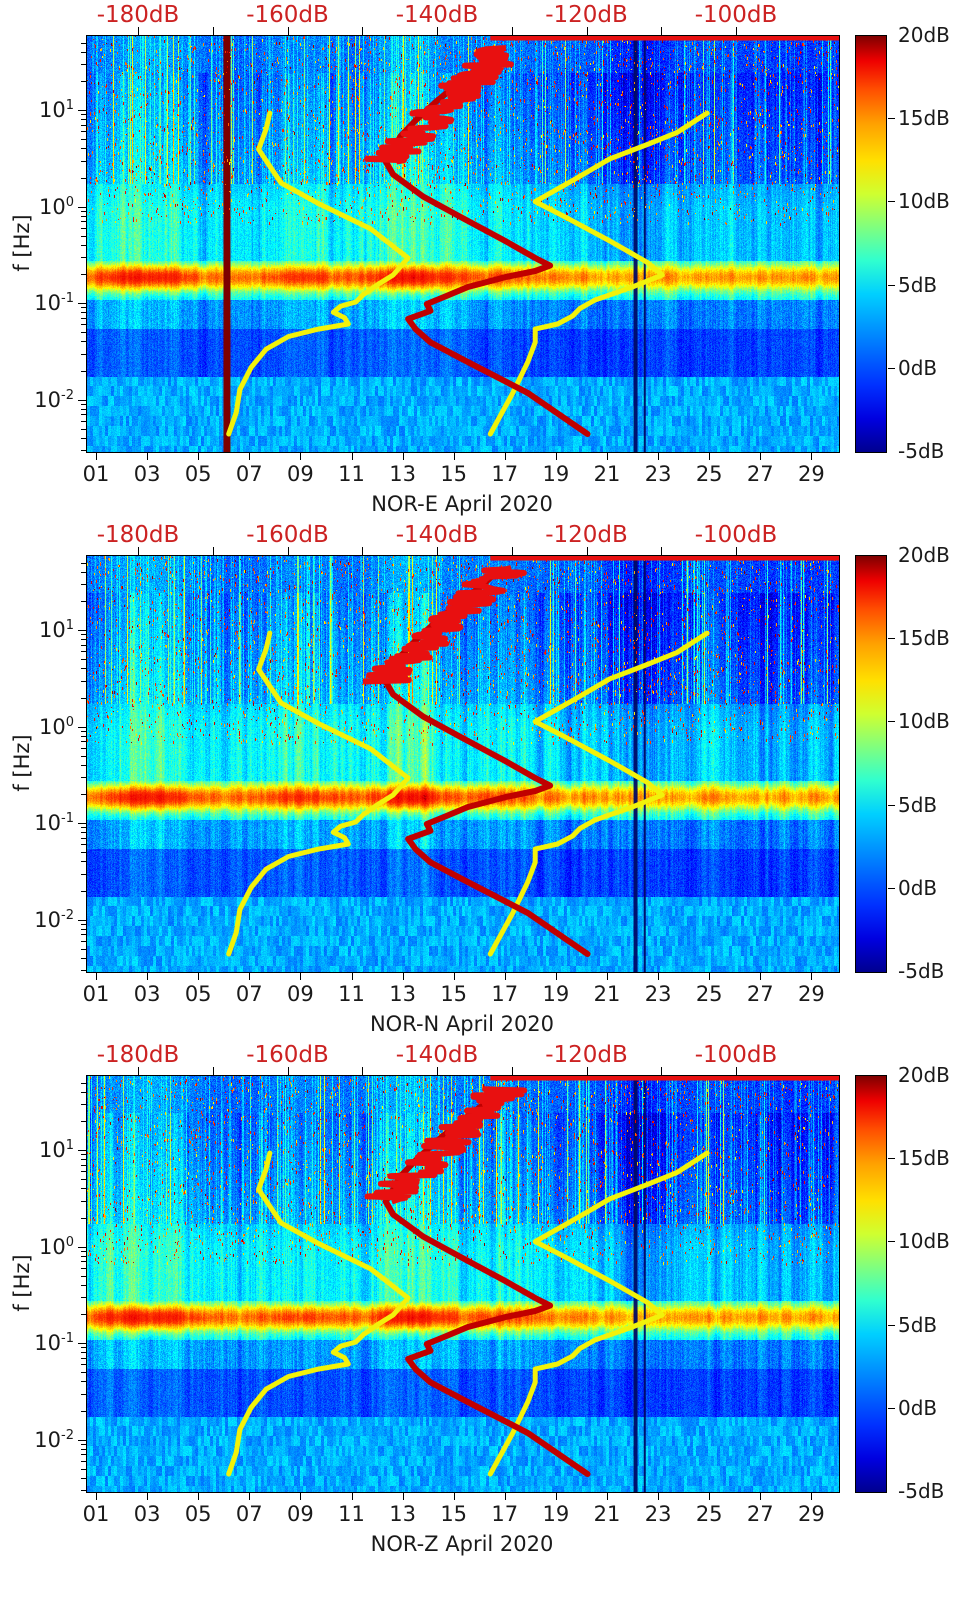 The width and height of the screenshot is (962, 1599). Describe the element at coordinates (249, 1514) in the screenshot. I see `x-tick-label: 07` at that location.